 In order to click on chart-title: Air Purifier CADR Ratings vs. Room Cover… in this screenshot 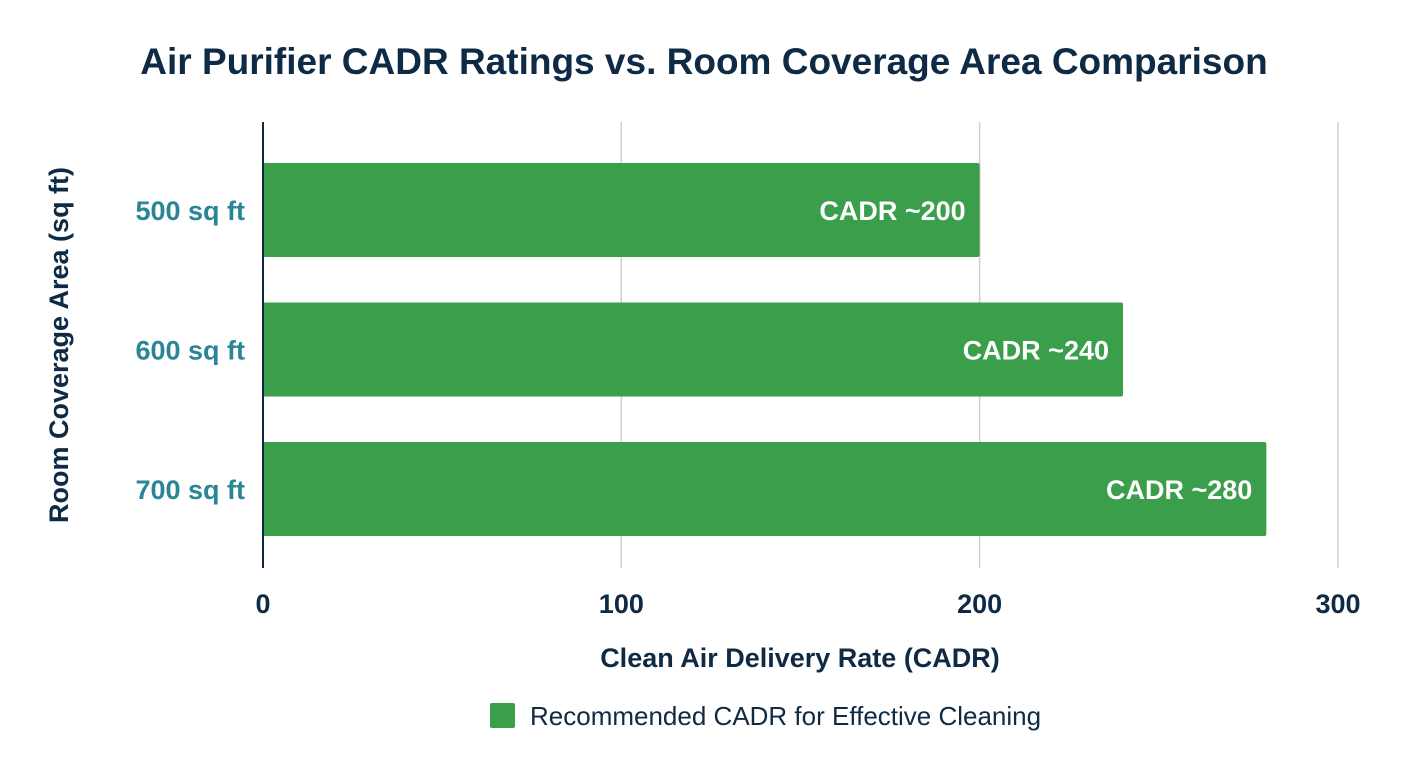, I will do `click(703, 61)`.